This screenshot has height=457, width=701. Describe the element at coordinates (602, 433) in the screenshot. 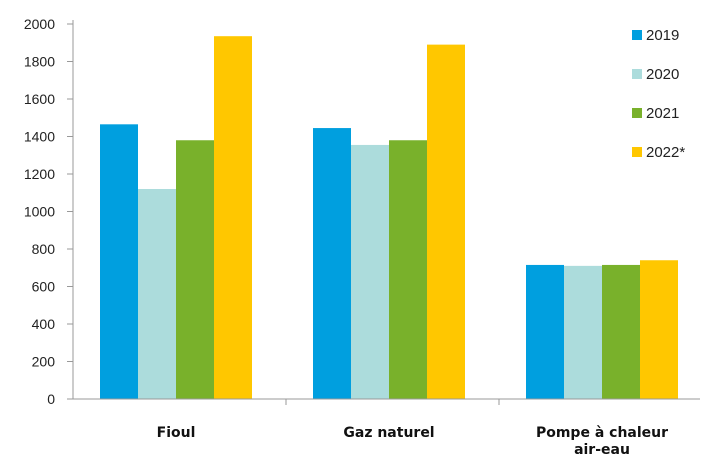

I see `category-label-line: Pompe à chaleur` at that location.